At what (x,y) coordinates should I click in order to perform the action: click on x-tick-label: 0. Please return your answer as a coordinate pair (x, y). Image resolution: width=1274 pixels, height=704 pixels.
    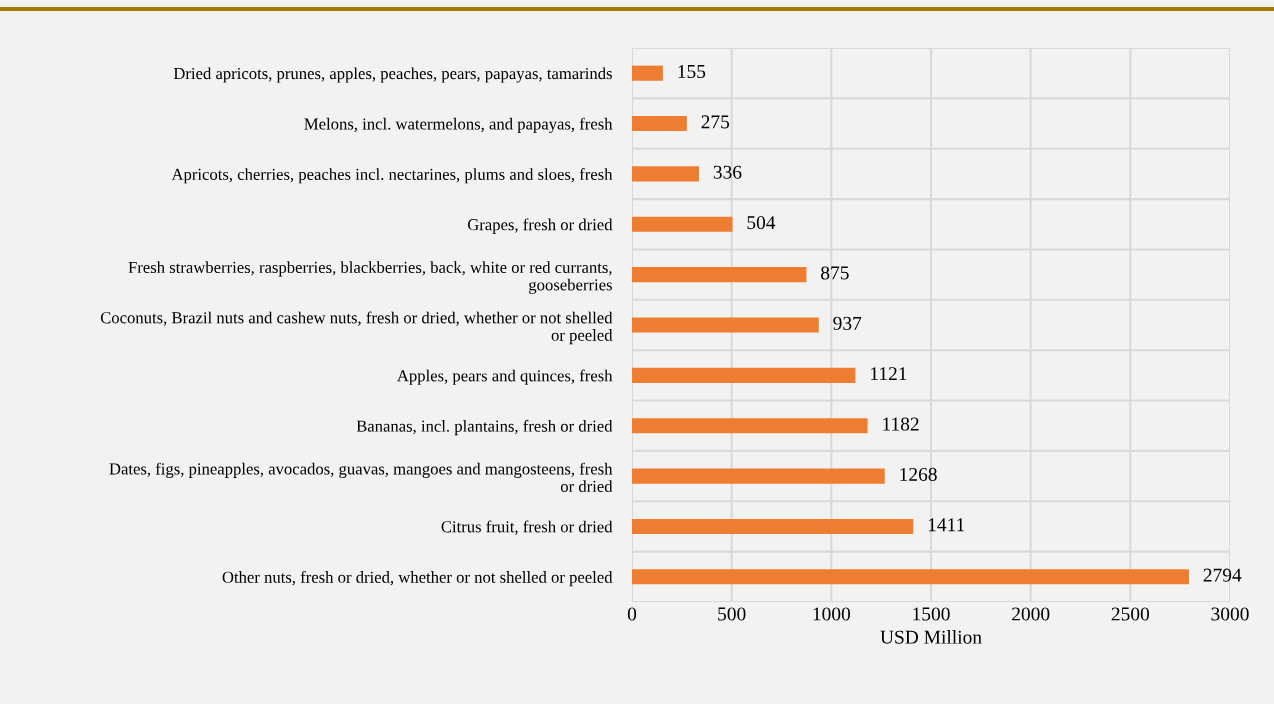
    Looking at the image, I should click on (632, 614).